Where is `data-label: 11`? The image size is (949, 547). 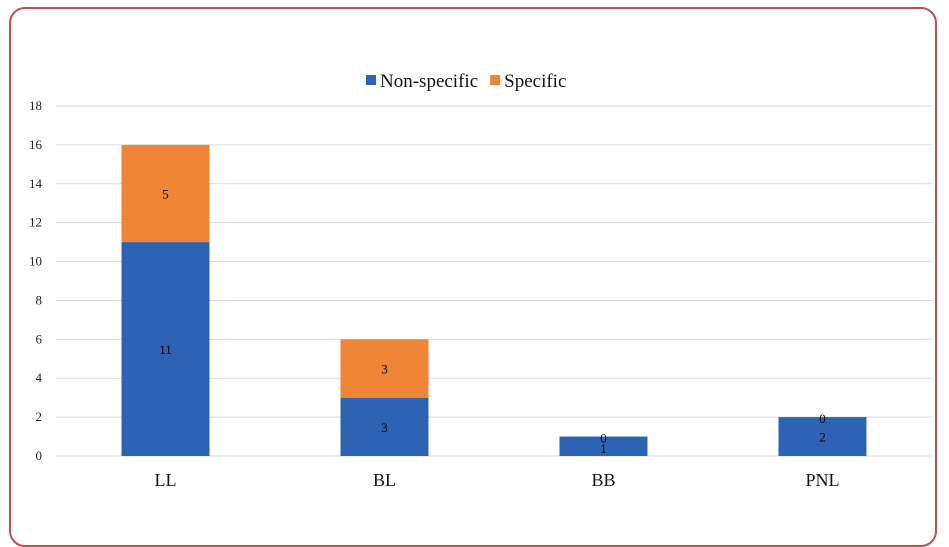
data-label: 11 is located at coordinates (165, 349).